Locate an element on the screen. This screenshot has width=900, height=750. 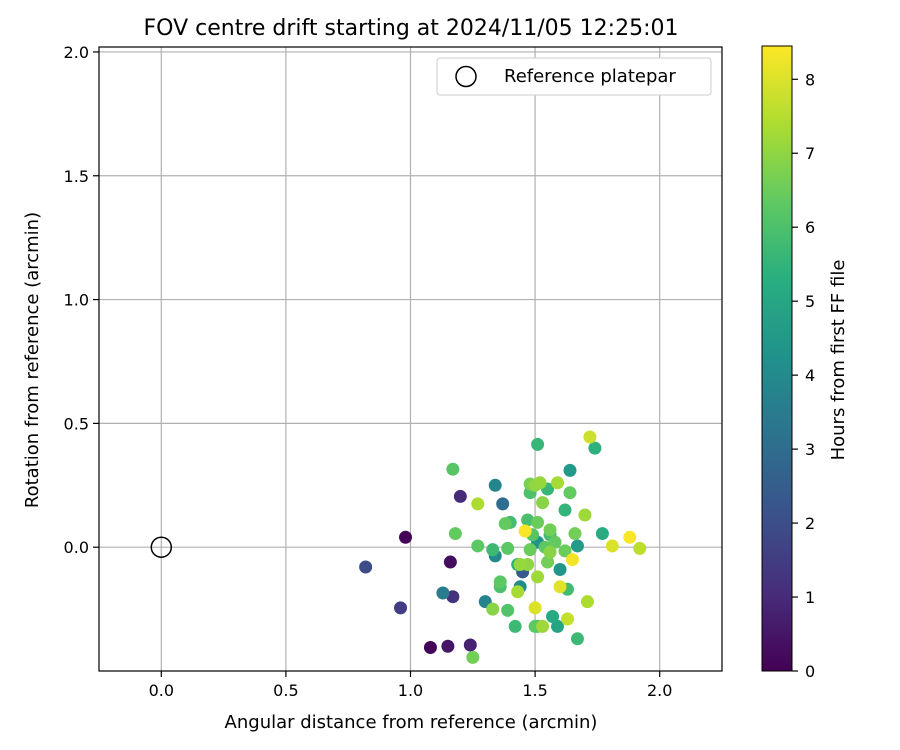
colorbar-ticks: 0 1 2 3 4 5 6 7 8 is located at coordinates (803, 375).